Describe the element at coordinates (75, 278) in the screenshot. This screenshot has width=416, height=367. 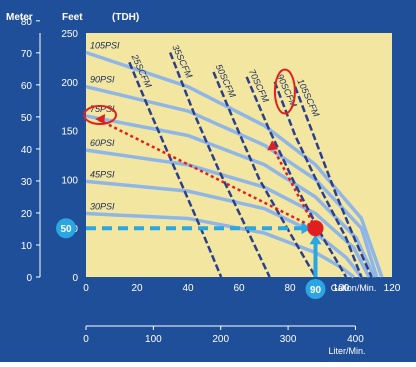
I see `feet-tick-label: 0` at that location.